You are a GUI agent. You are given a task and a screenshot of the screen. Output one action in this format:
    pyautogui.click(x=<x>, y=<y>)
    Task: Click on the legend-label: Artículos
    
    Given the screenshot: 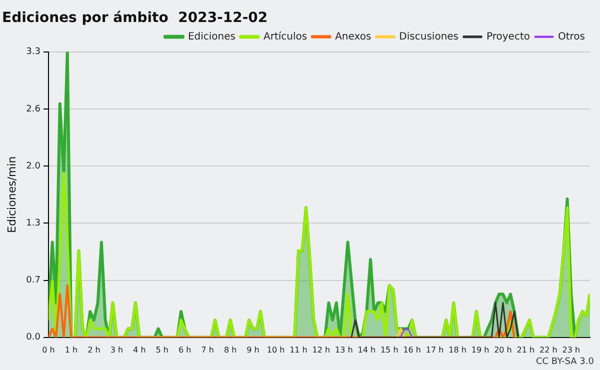 What is the action you would take?
    pyautogui.click(x=286, y=36)
    